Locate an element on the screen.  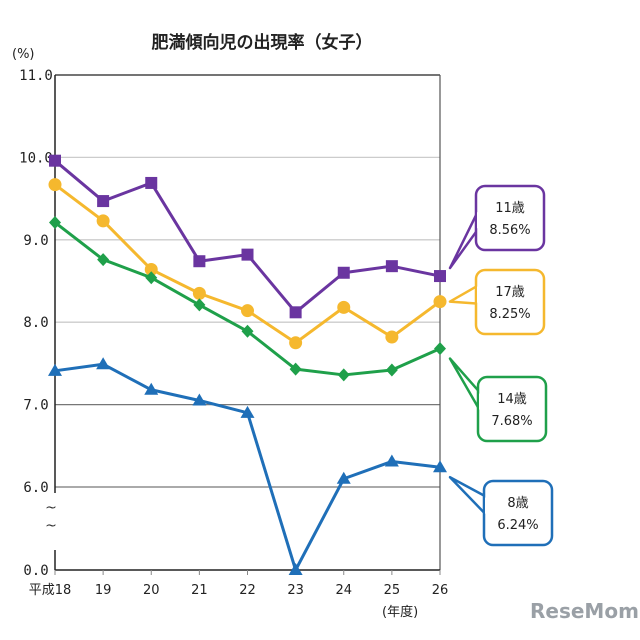
callout-series-name: 17歳 is located at coordinates (510, 292).